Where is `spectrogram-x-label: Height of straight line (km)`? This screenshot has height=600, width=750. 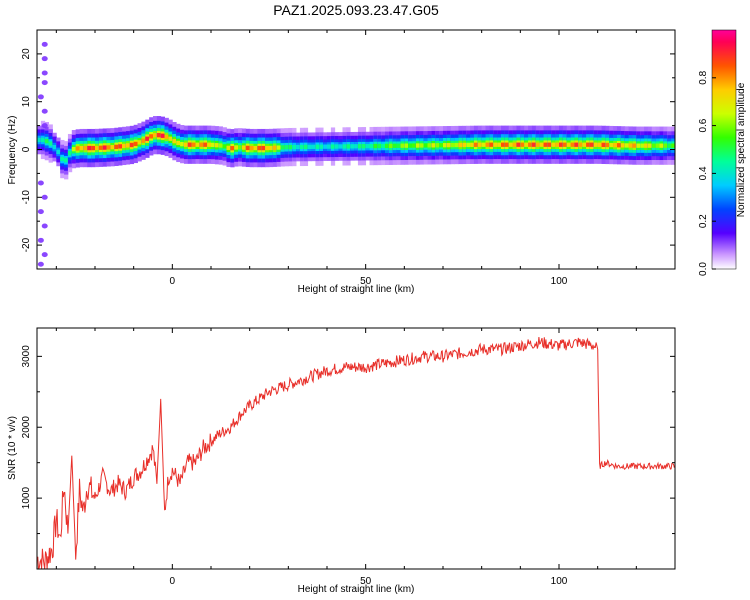 spectrogram-x-label: Height of straight line (km) is located at coordinates (356, 289).